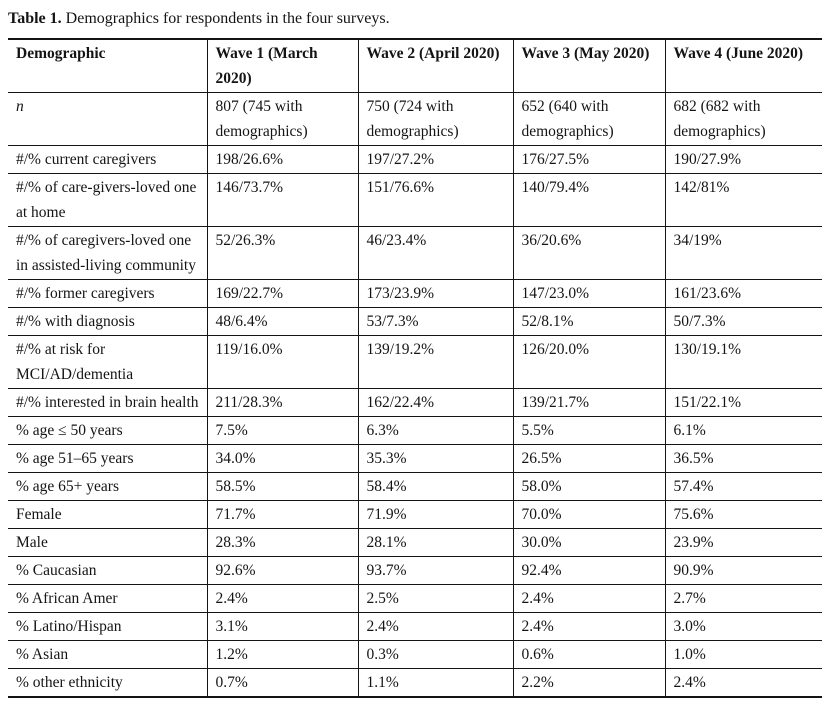 This screenshot has width=836, height=722. What do you see at coordinates (588, 321) in the screenshot?
I see `value-cell: 52/8.1%` at bounding box center [588, 321].